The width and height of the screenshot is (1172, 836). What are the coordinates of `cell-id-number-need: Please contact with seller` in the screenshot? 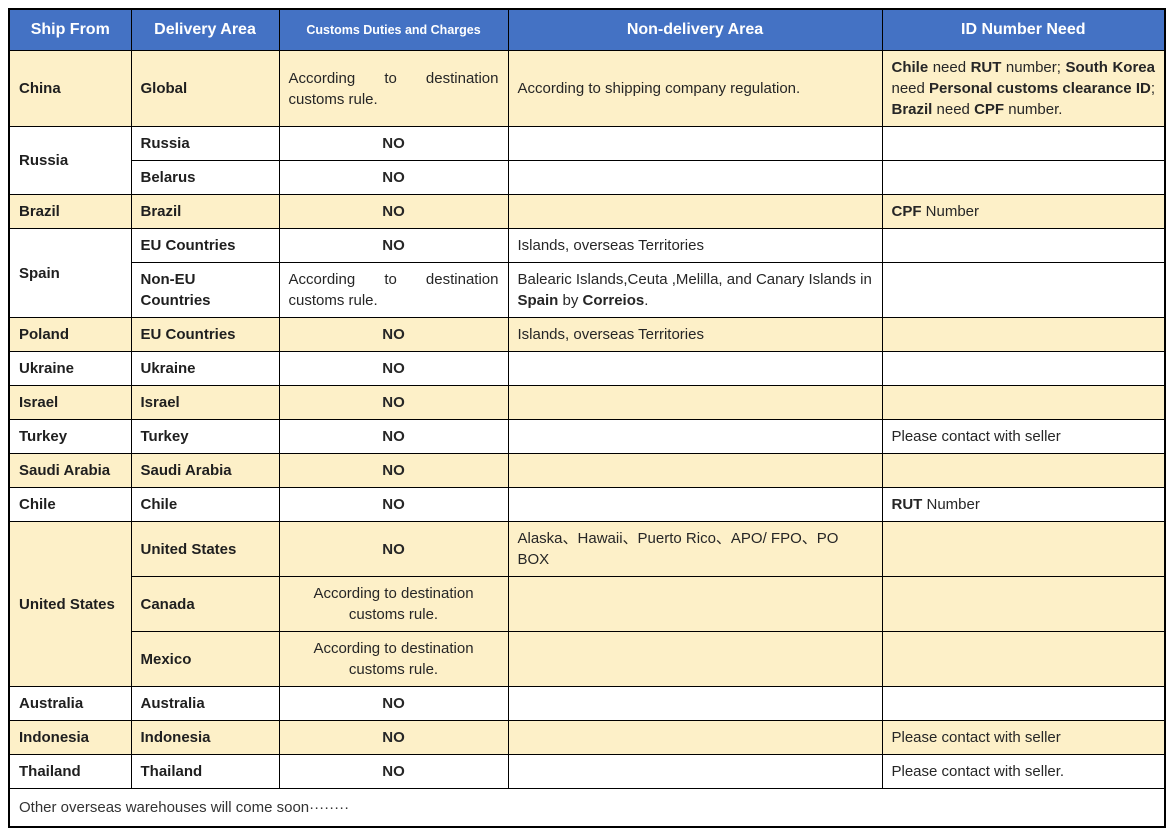 It's located at (1023, 737).